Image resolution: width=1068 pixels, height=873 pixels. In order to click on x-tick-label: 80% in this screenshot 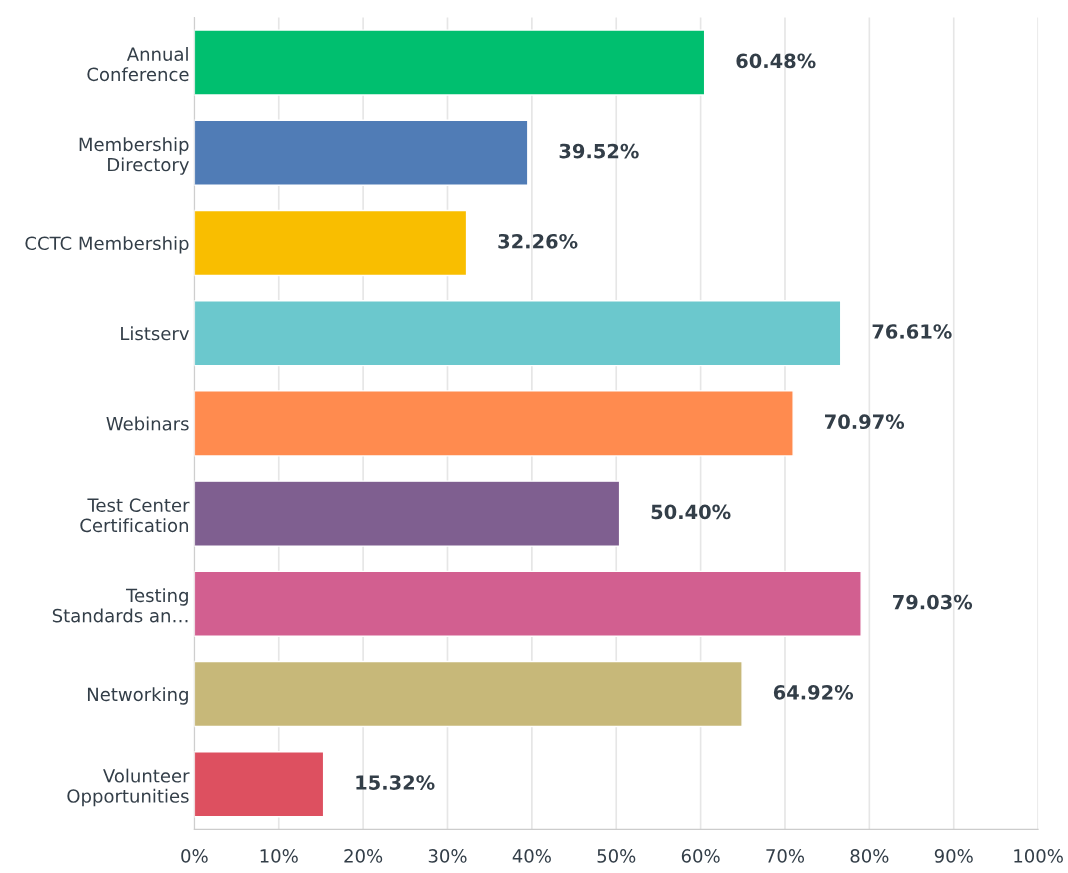, I will do `click(869, 856)`.